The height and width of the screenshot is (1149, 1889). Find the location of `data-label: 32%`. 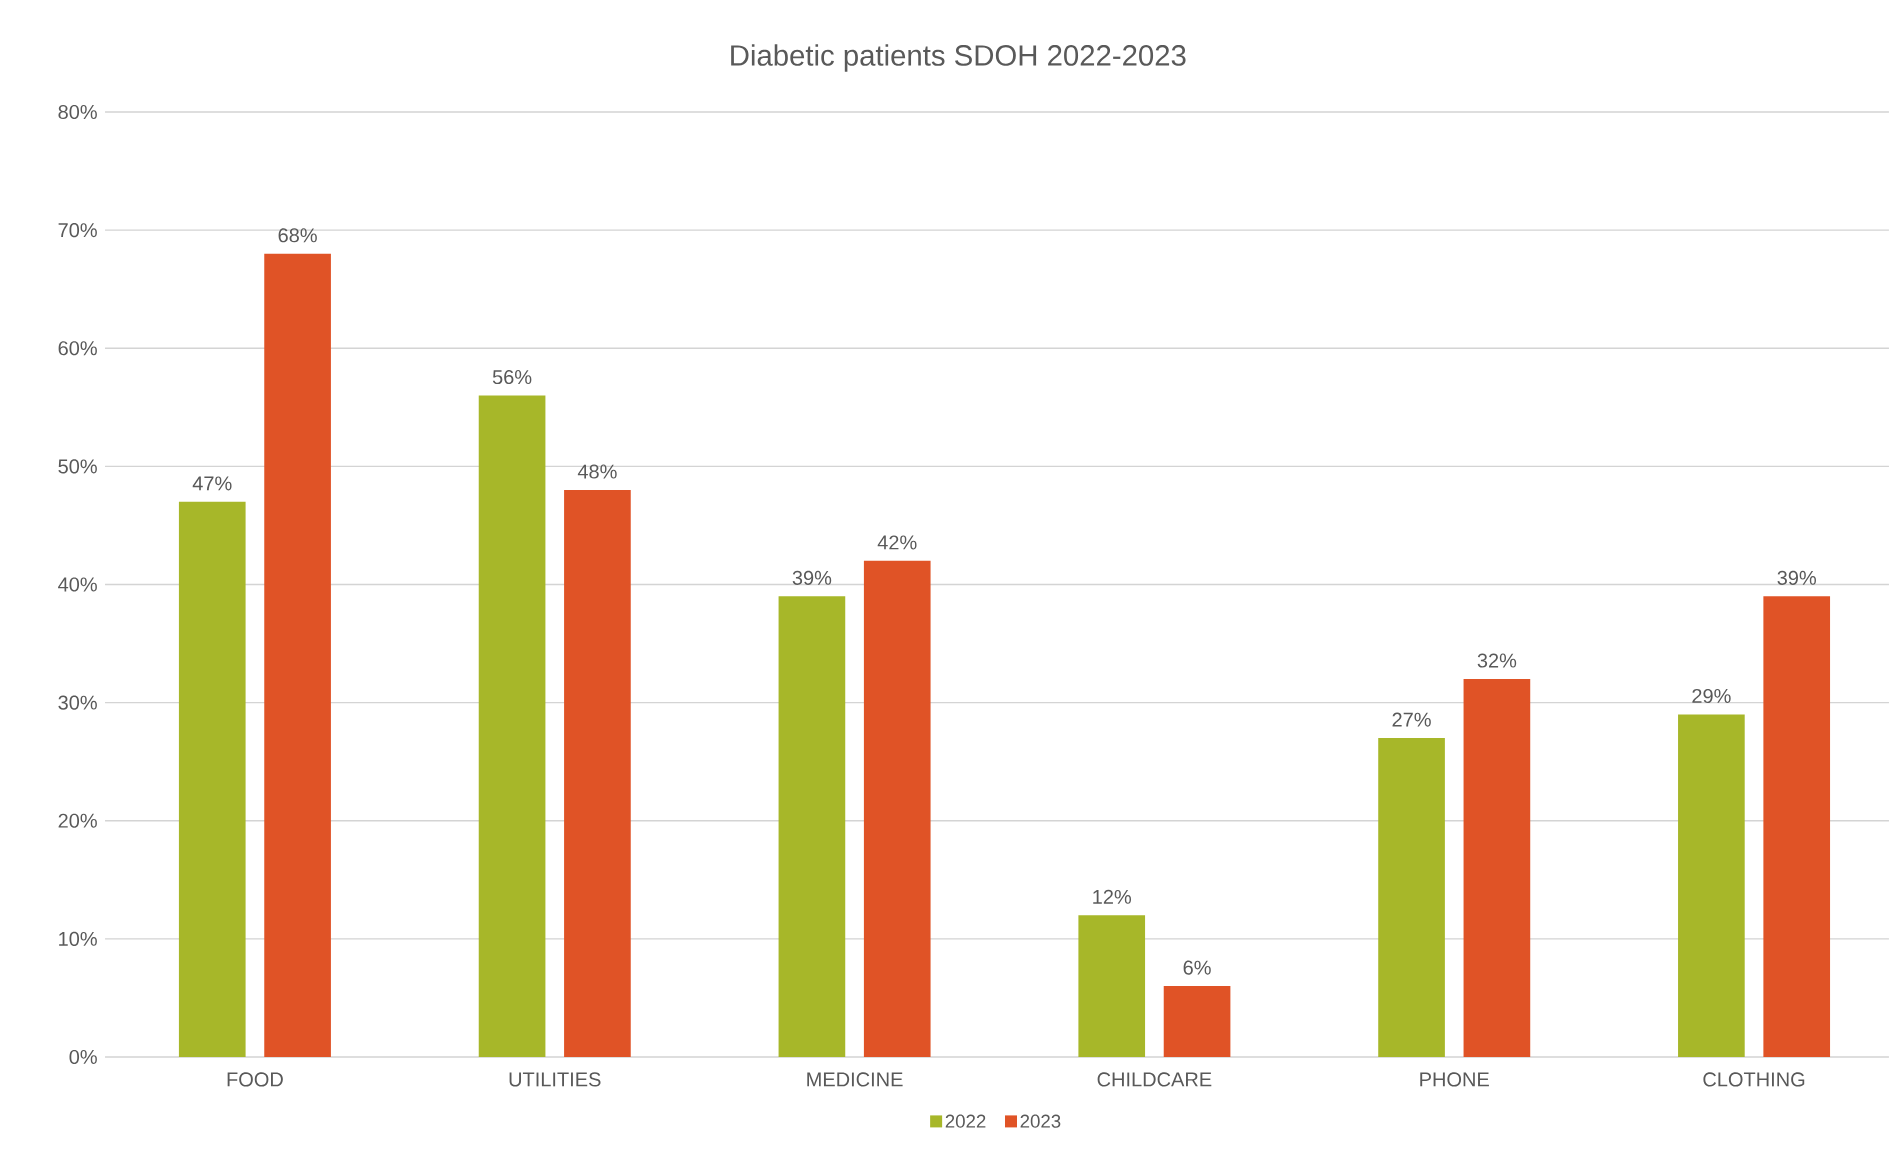

data-label: 32% is located at coordinates (1497, 660).